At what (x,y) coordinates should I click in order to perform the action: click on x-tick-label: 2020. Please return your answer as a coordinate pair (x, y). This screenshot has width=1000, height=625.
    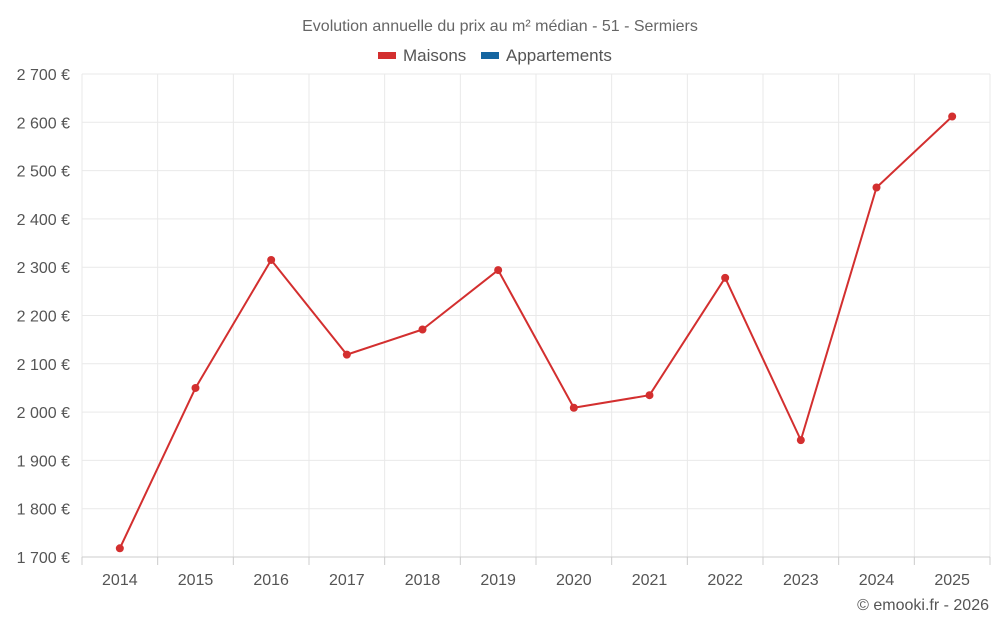
    Looking at the image, I should click on (574, 580).